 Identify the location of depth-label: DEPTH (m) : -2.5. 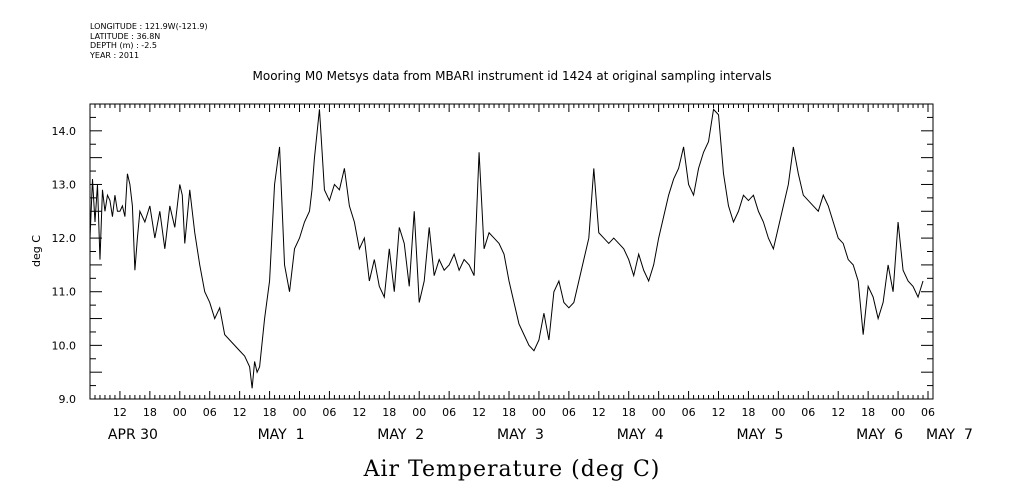
(123, 45).